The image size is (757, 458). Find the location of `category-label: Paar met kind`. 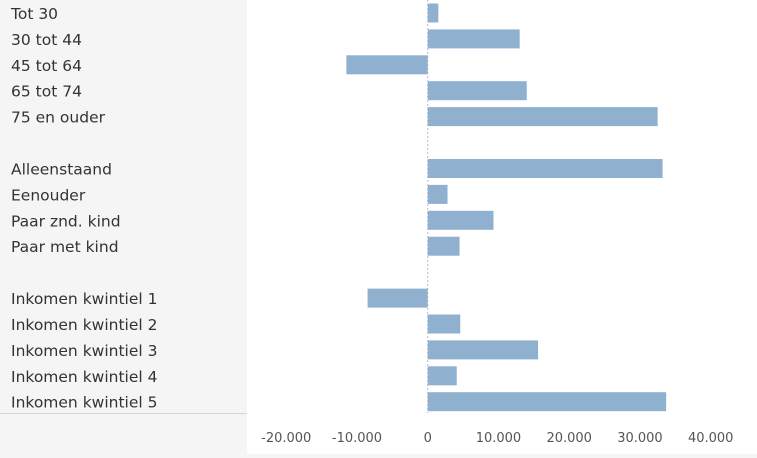

category-label: Paar met kind is located at coordinates (65, 247).